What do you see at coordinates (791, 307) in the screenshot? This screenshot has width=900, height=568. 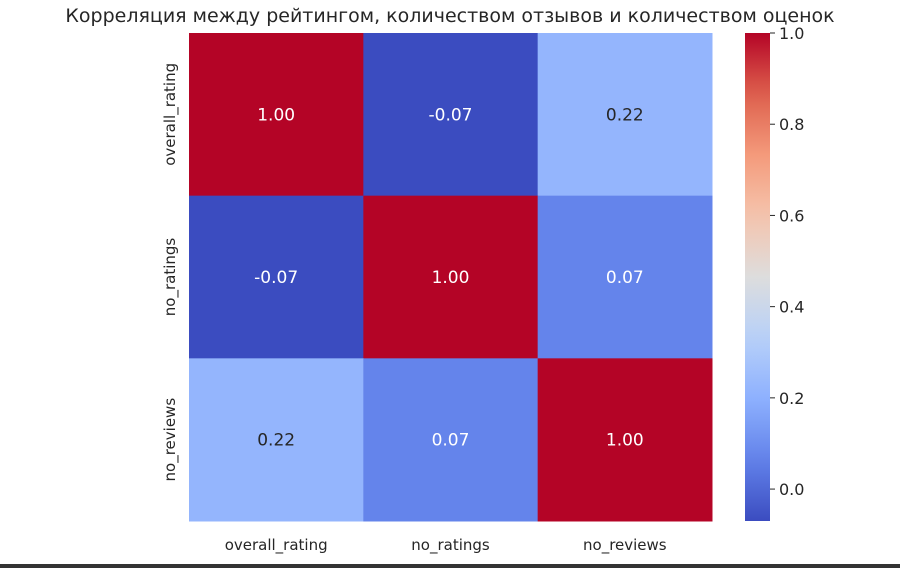 I see `colorbar-tick-label: 0.4` at bounding box center [791, 307].